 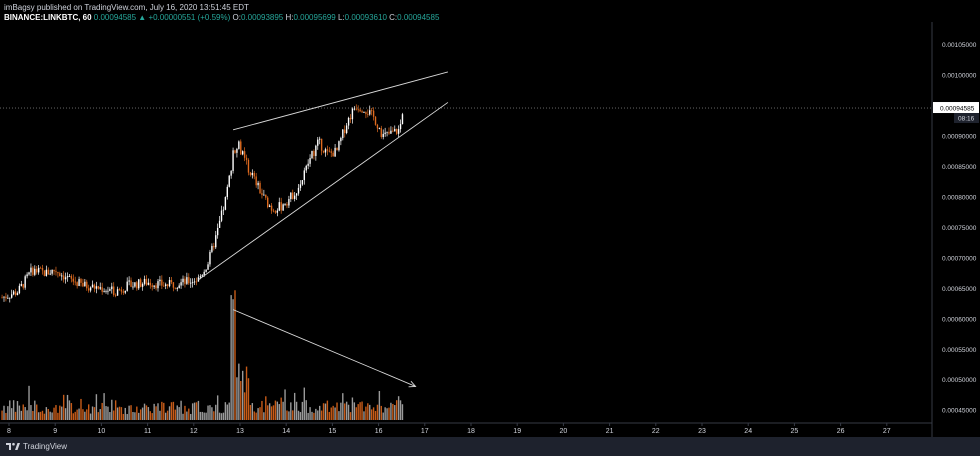 What do you see at coordinates (236, 17) in the screenshot?
I see `open-label: O:` at bounding box center [236, 17].